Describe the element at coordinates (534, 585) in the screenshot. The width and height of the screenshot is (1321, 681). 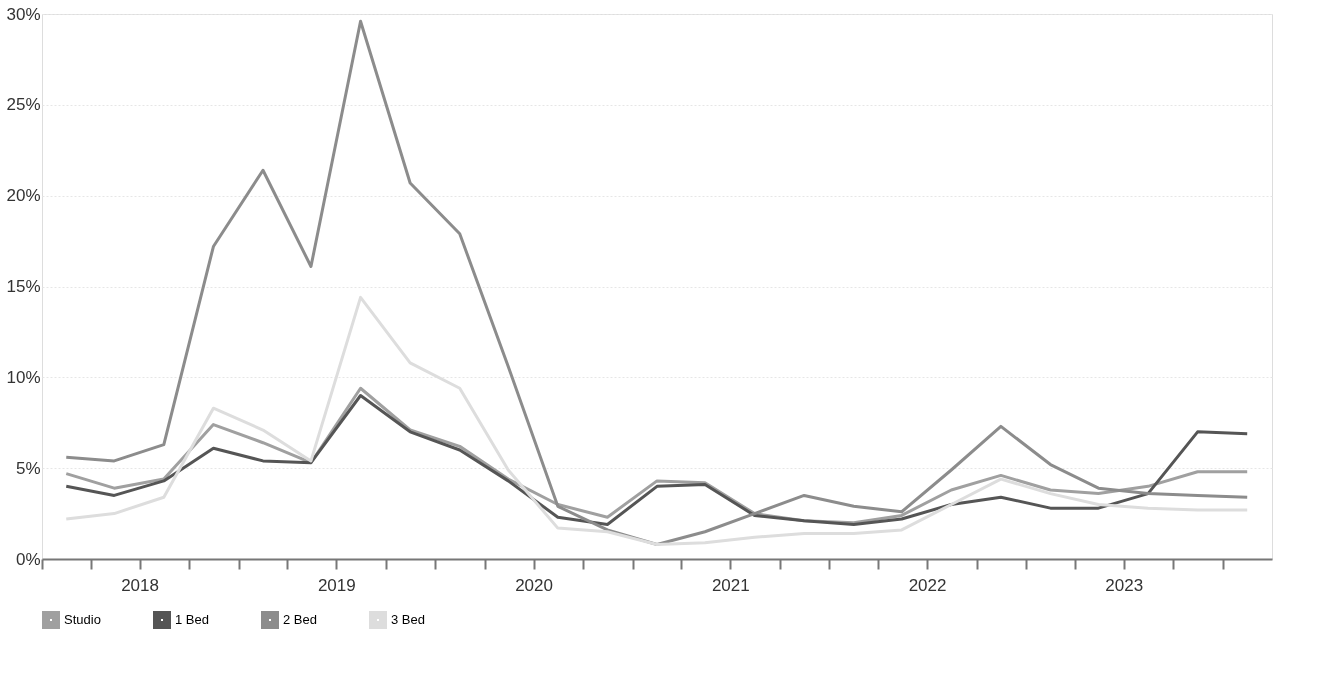
I see `x-tick-label: 2020` at that location.